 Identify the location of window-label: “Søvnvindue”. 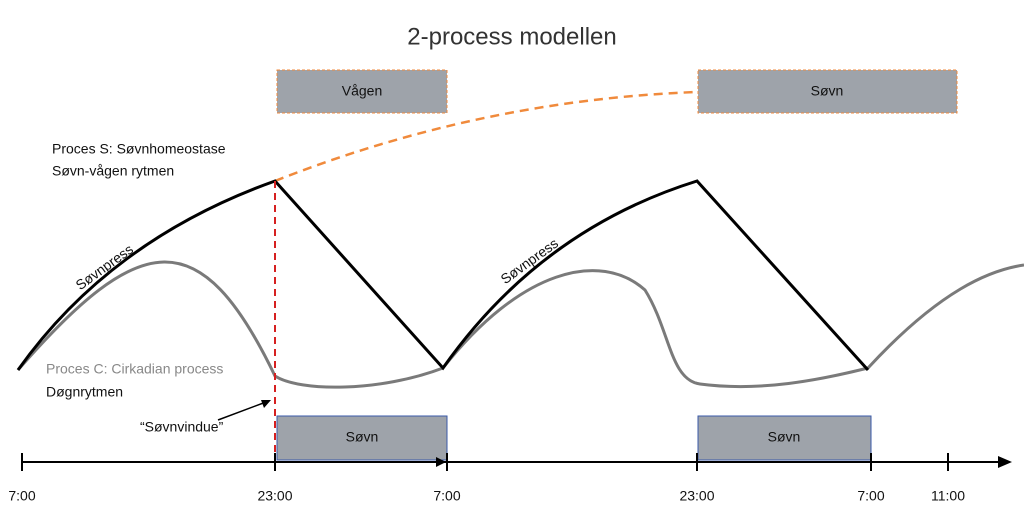
(182, 427).